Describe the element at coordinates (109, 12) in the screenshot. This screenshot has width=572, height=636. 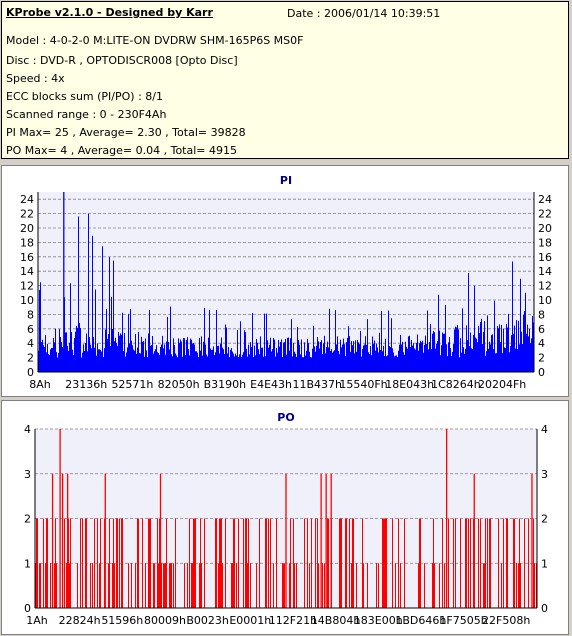
I see `app-title: KProbe v2.1.0 - Designed by Karr` at that location.